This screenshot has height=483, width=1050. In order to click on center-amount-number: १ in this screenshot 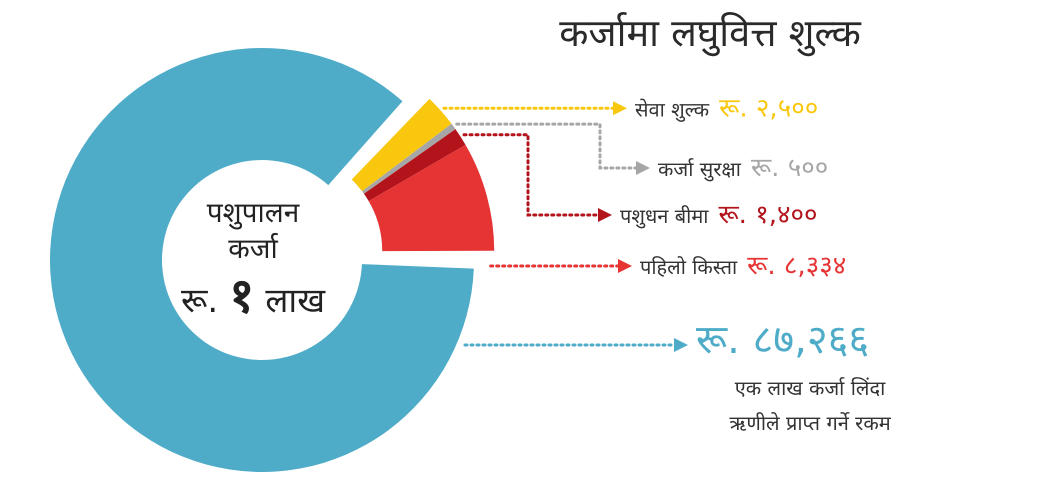, I will do `click(241, 296)`.